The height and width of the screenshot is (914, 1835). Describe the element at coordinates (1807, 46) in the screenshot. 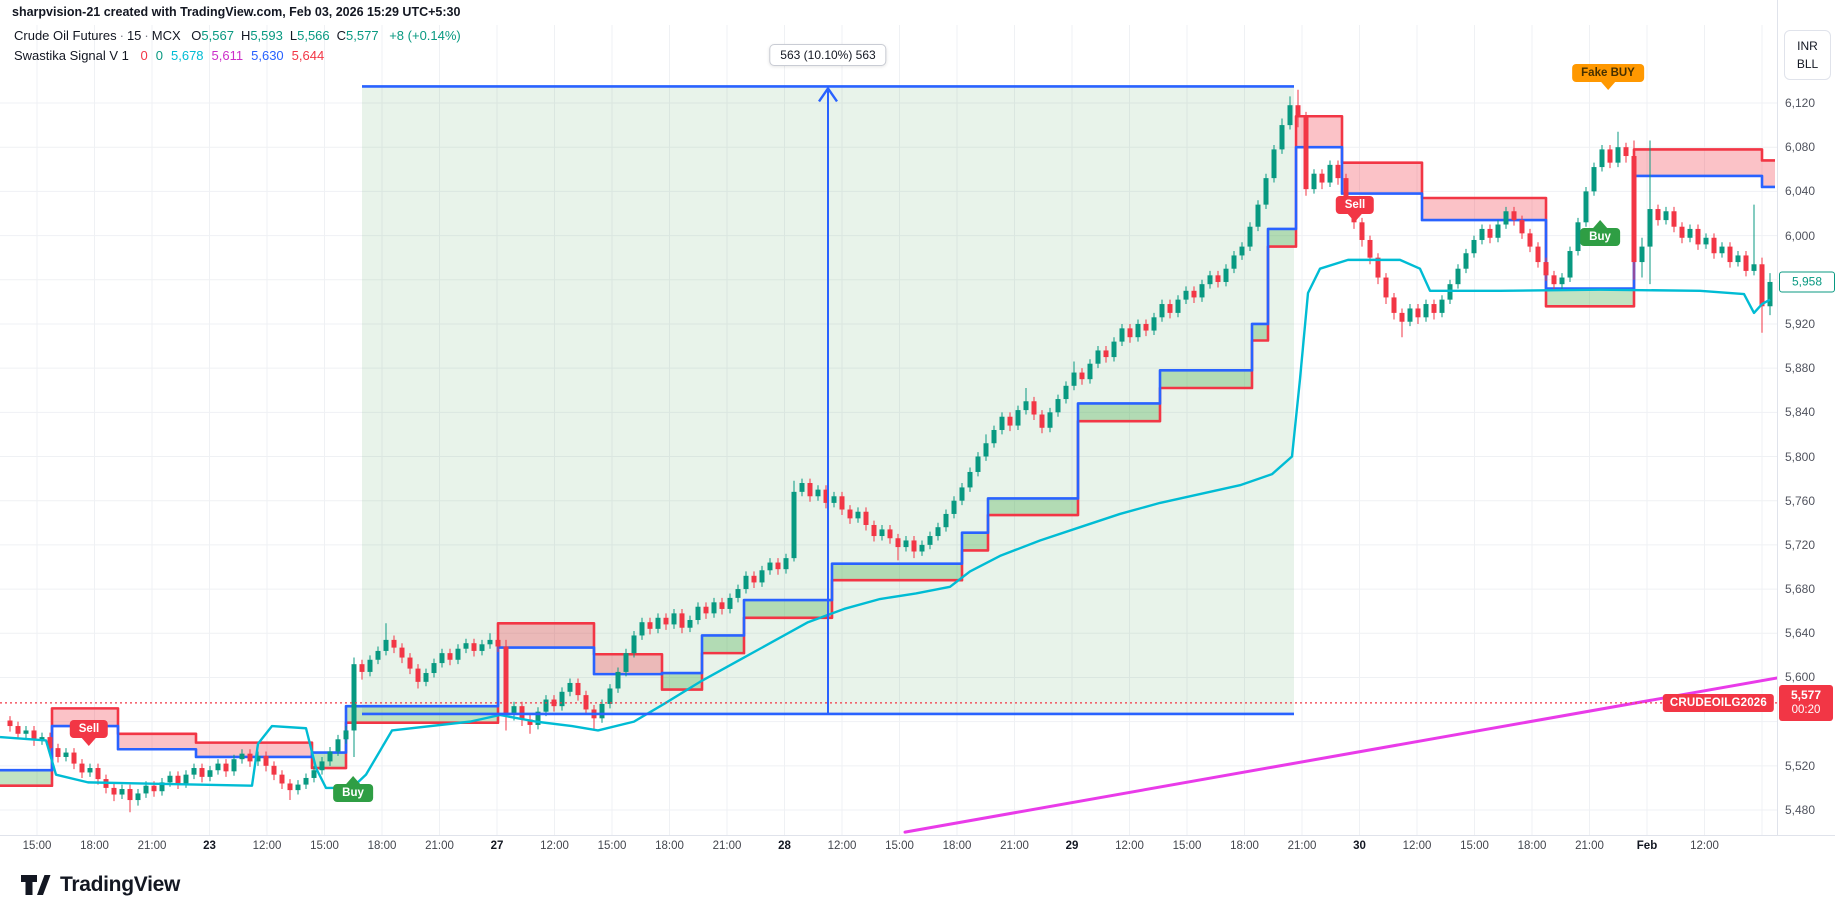

I see `currency-button: INR` at that location.